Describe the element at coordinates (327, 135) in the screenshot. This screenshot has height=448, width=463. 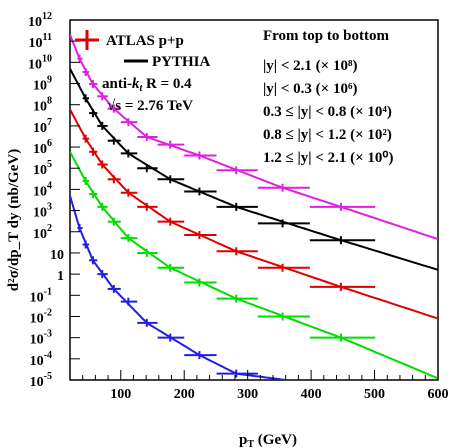
I see `legend-scale-label-4: 0.8 ≤ |y| < 1.2 (× 10²)` at that location.